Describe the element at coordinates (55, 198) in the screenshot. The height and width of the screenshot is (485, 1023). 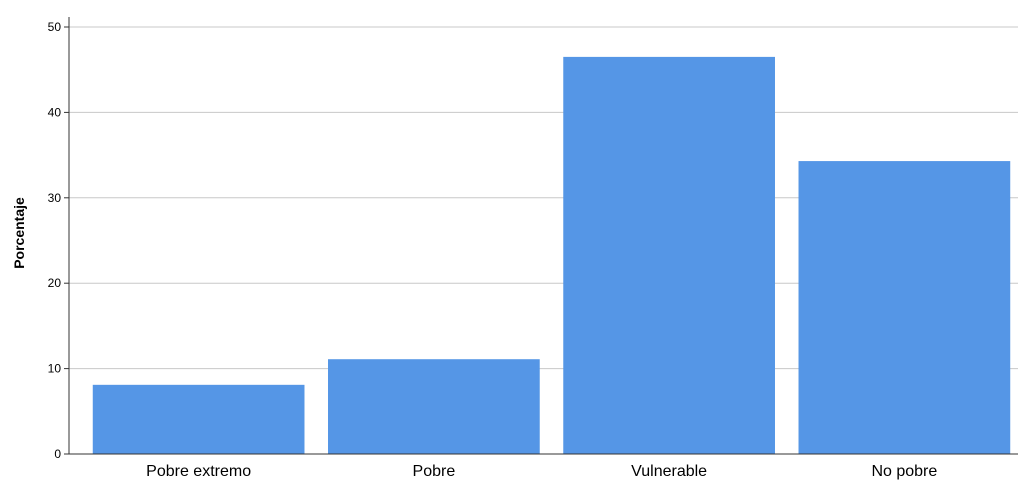
I see `y-tick-label: 30` at that location.